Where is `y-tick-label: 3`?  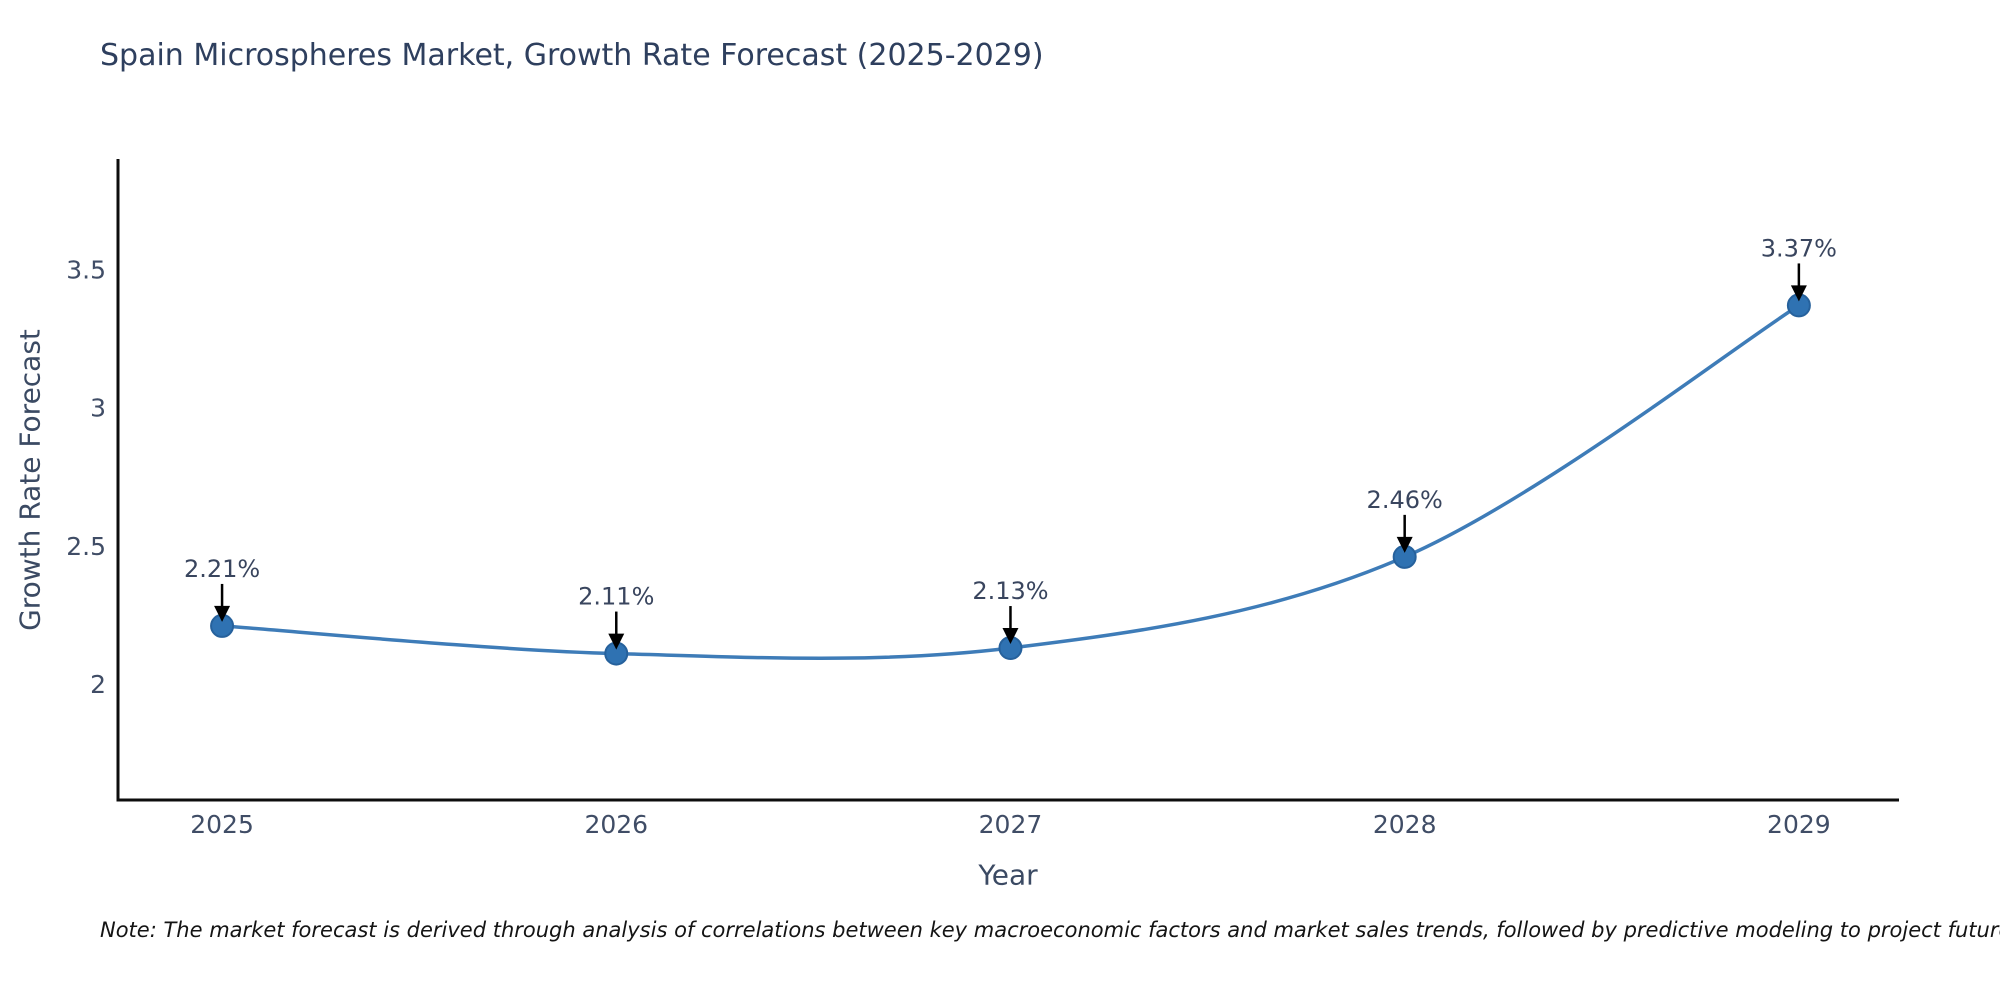 y-tick-label: 3 is located at coordinates (98, 408).